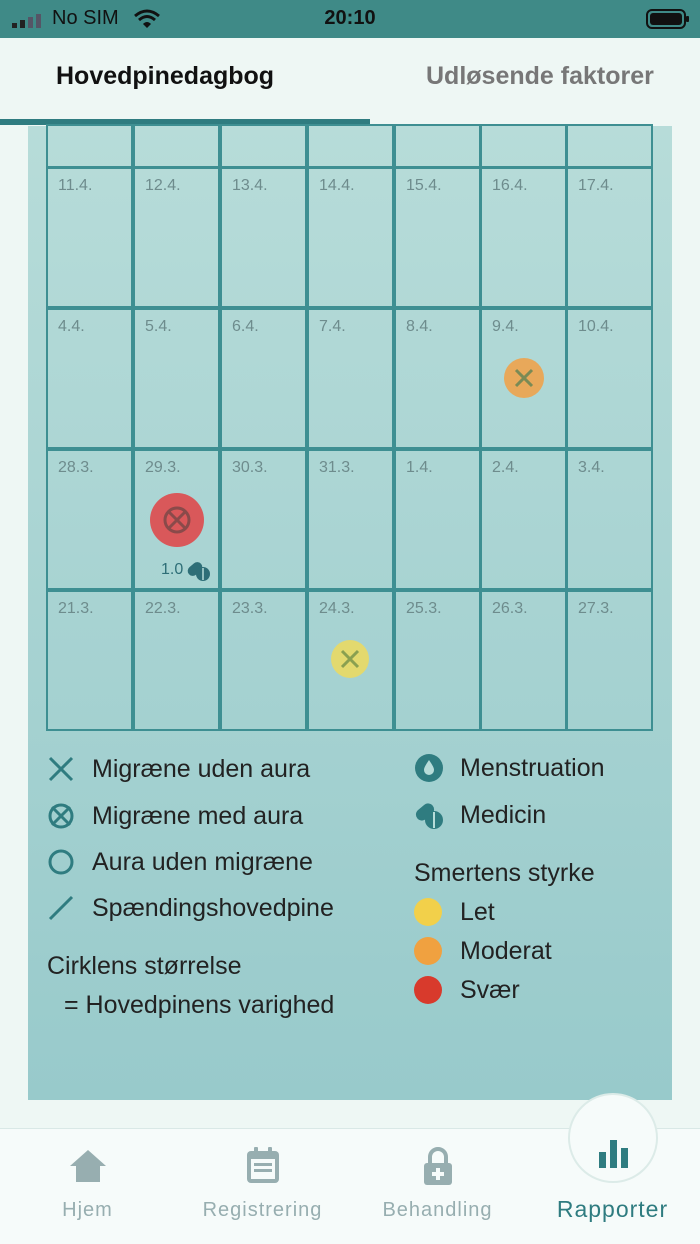  Describe the element at coordinates (609, 660) in the screenshot. I see `calendar-cell: 27.3.` at that location.